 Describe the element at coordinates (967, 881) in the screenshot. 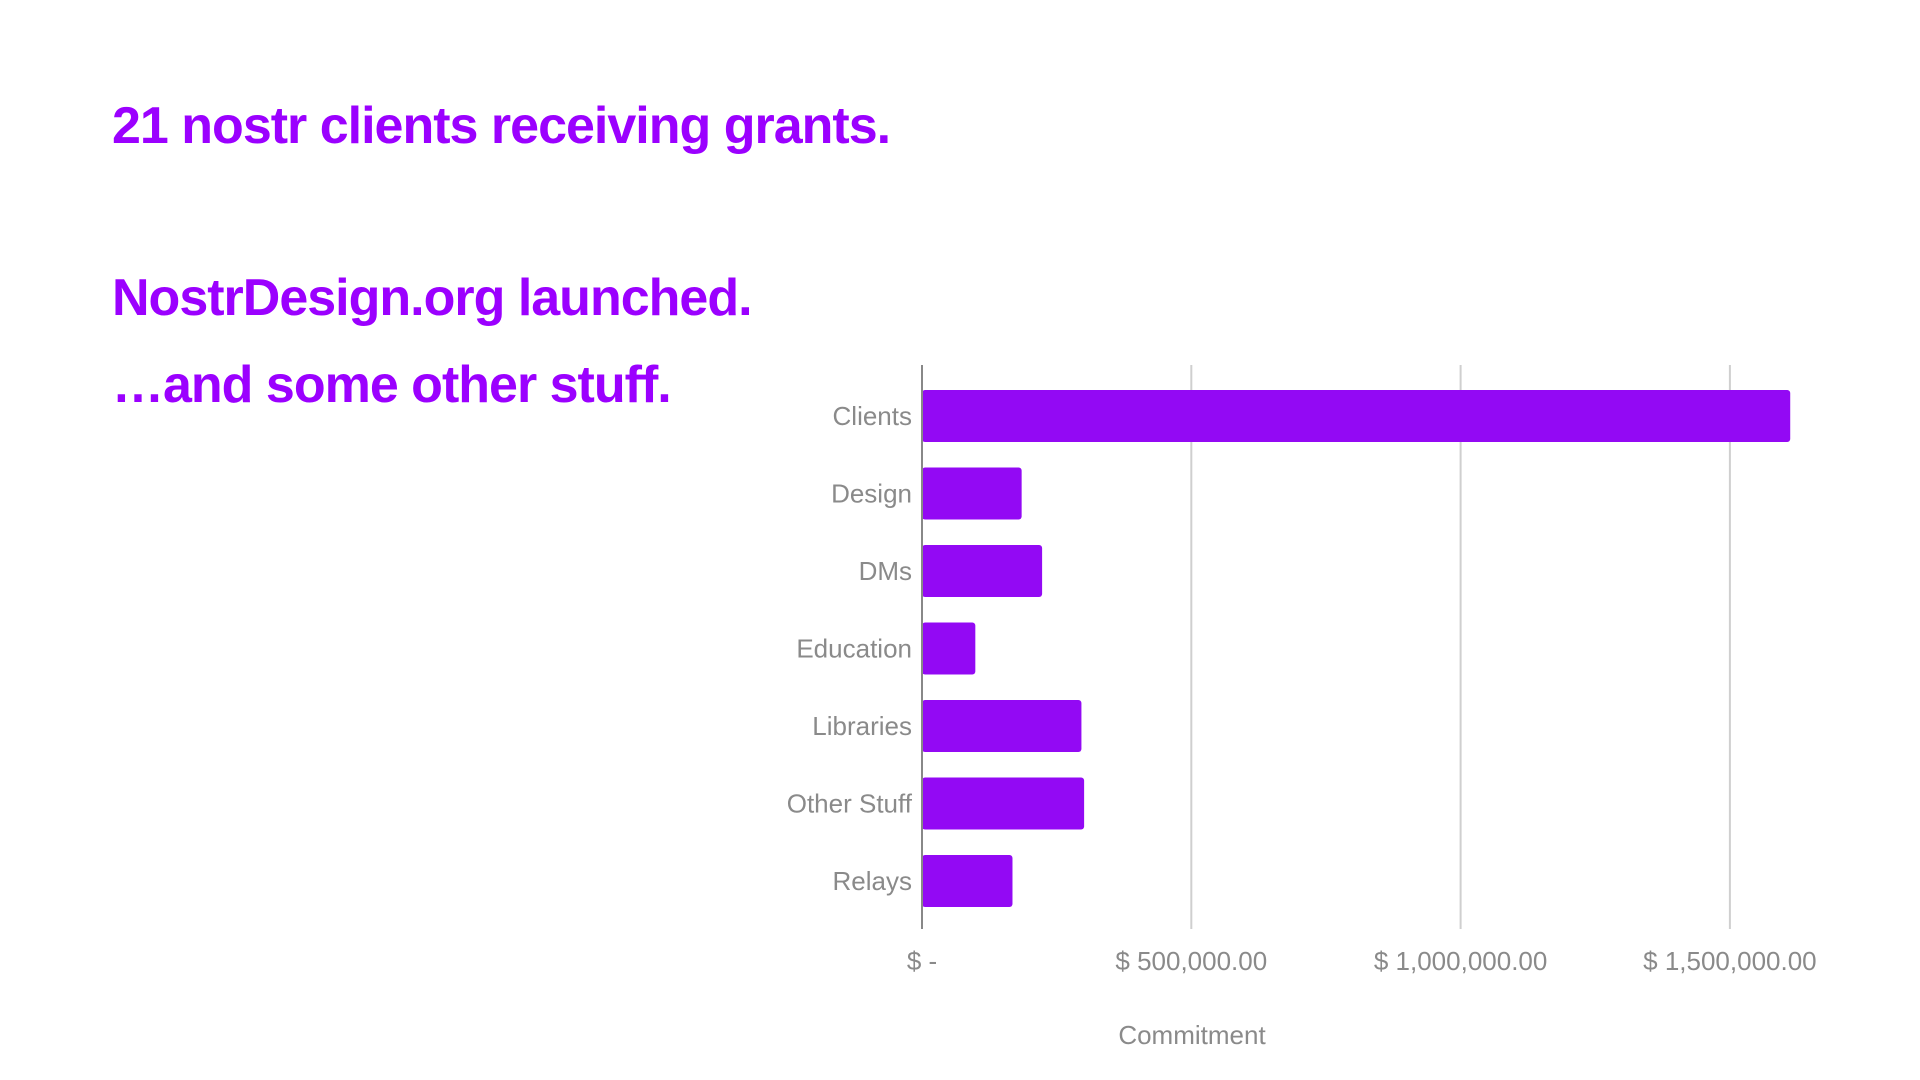

I see `bar-relays` at that location.